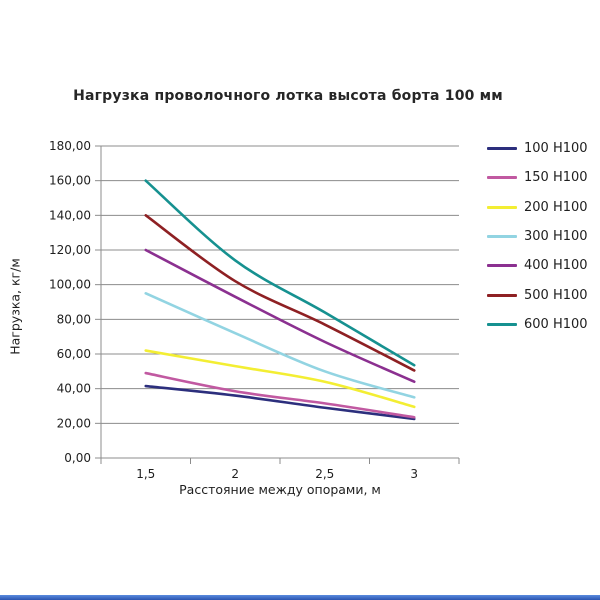 The height and width of the screenshot is (600, 600). I want to click on series-line-200-н100, so click(280, 379).